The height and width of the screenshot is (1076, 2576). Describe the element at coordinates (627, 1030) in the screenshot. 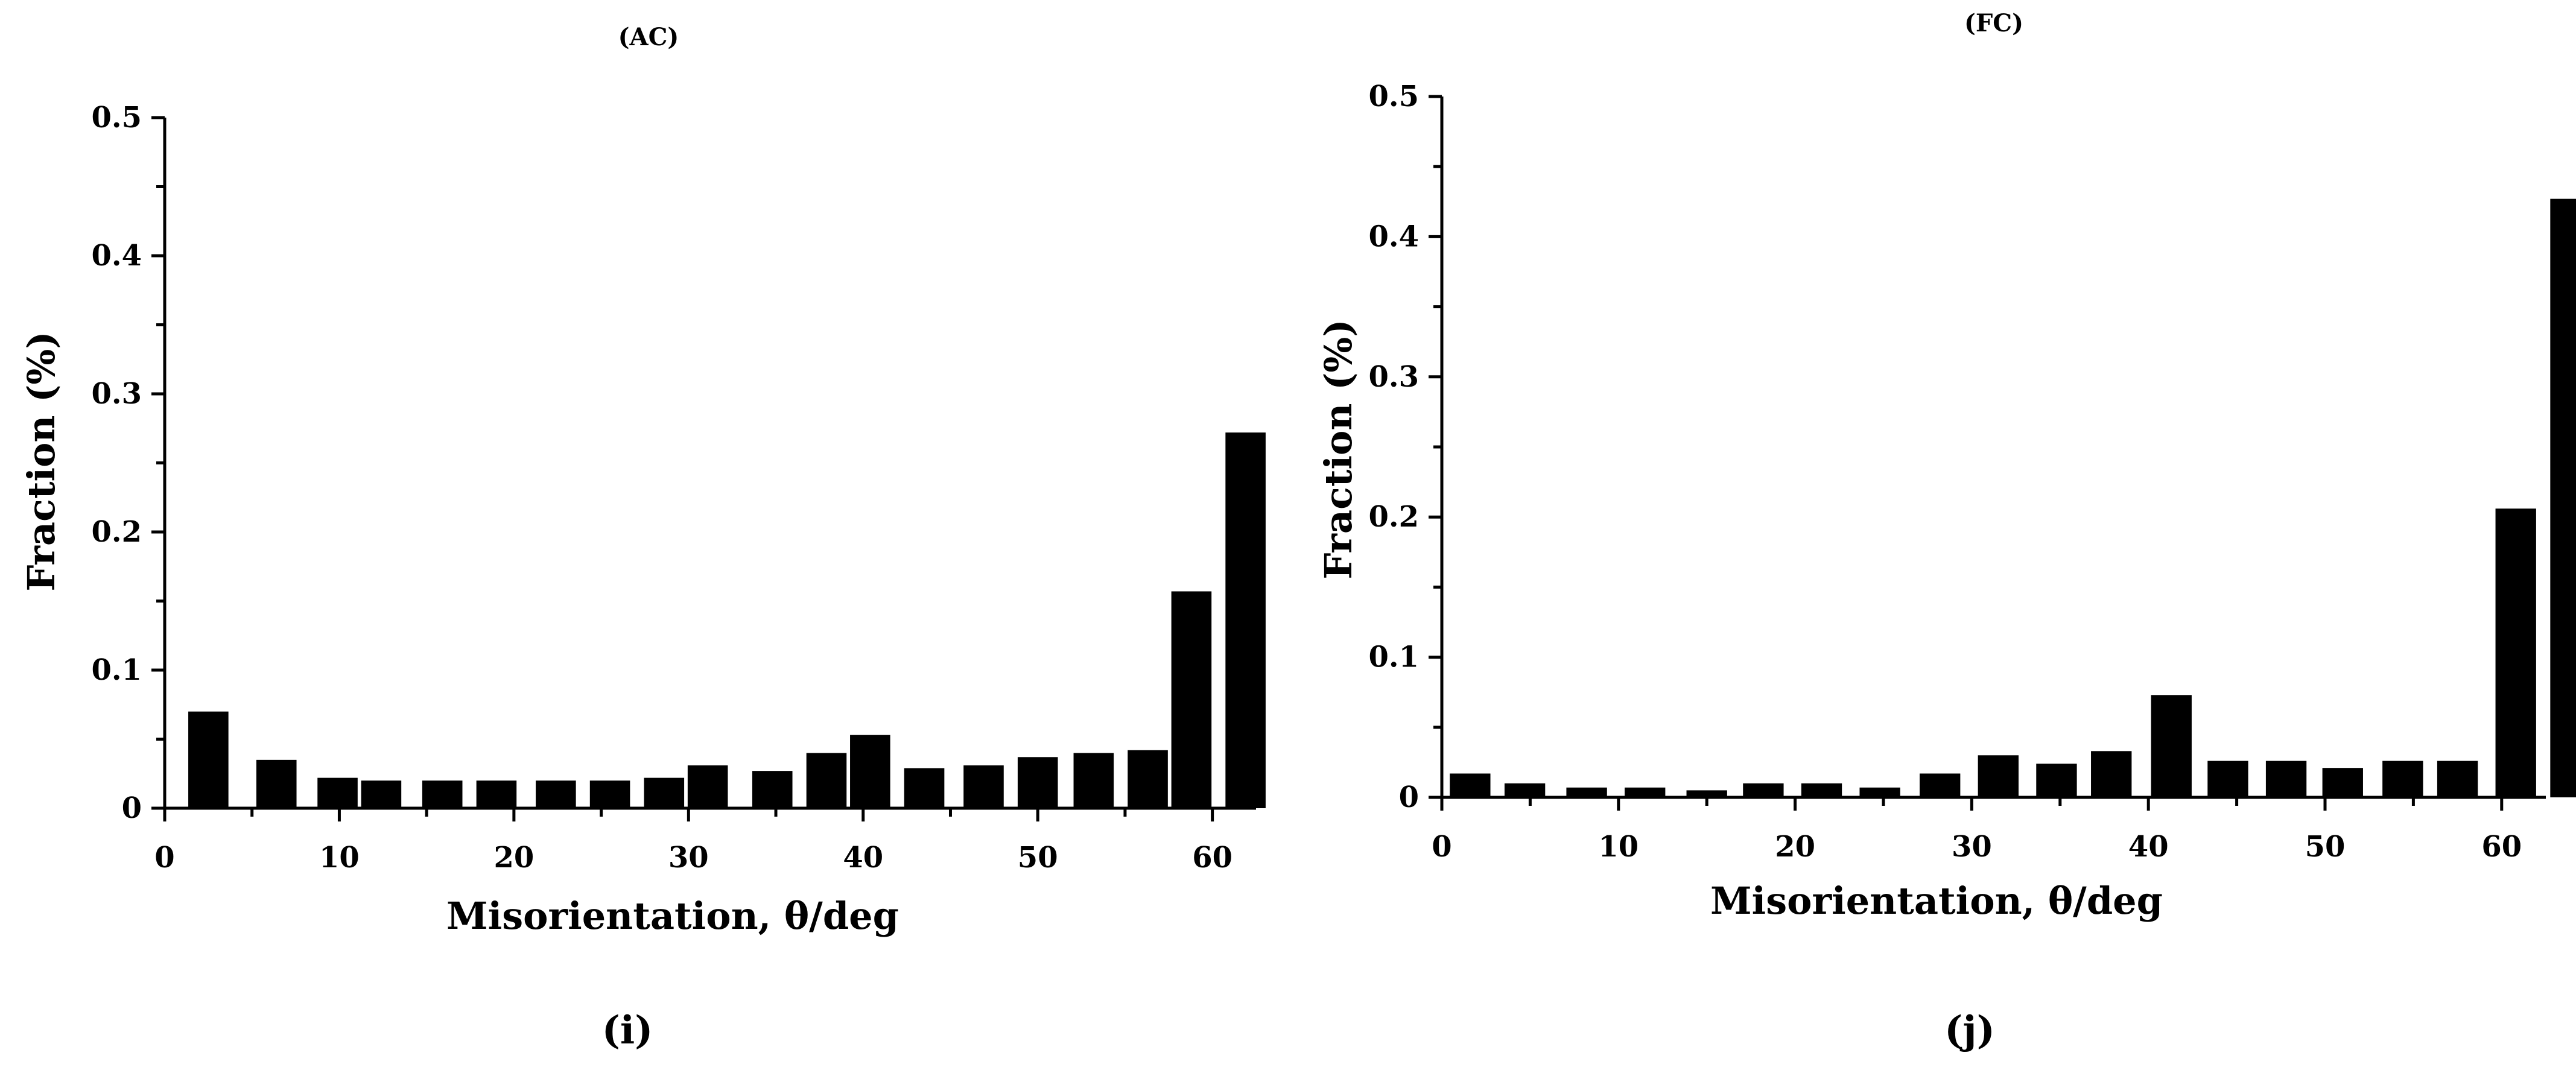

I see `panel-caption: (i)` at that location.